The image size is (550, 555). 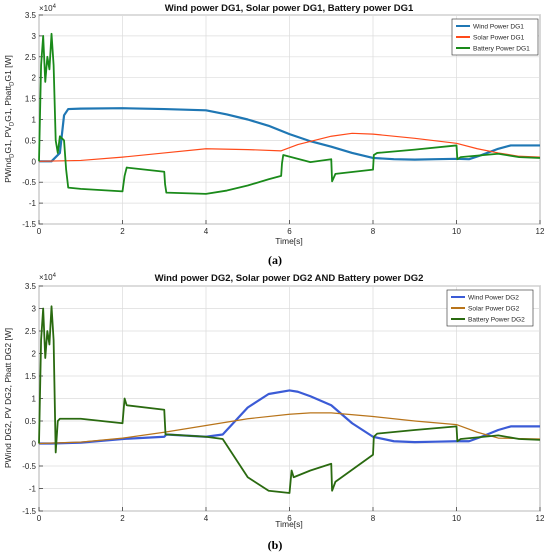 What do you see at coordinates (8, 103) in the screenshot?
I see `chart-a-y-label-part: G1, Pbatt` at bounding box center [8, 103].